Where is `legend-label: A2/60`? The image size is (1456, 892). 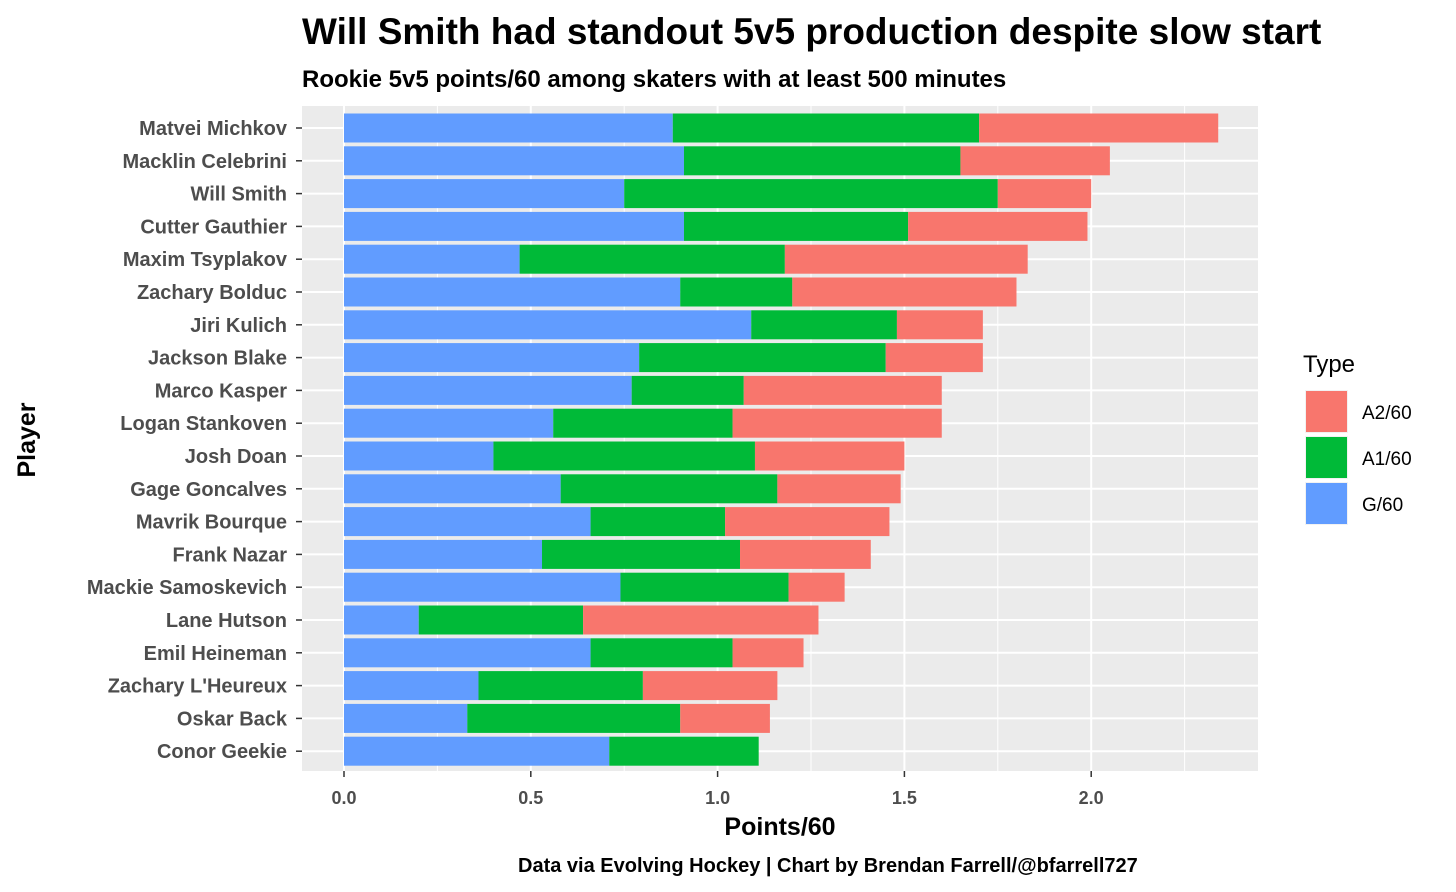
legend-label: A2/60 is located at coordinates (1387, 413).